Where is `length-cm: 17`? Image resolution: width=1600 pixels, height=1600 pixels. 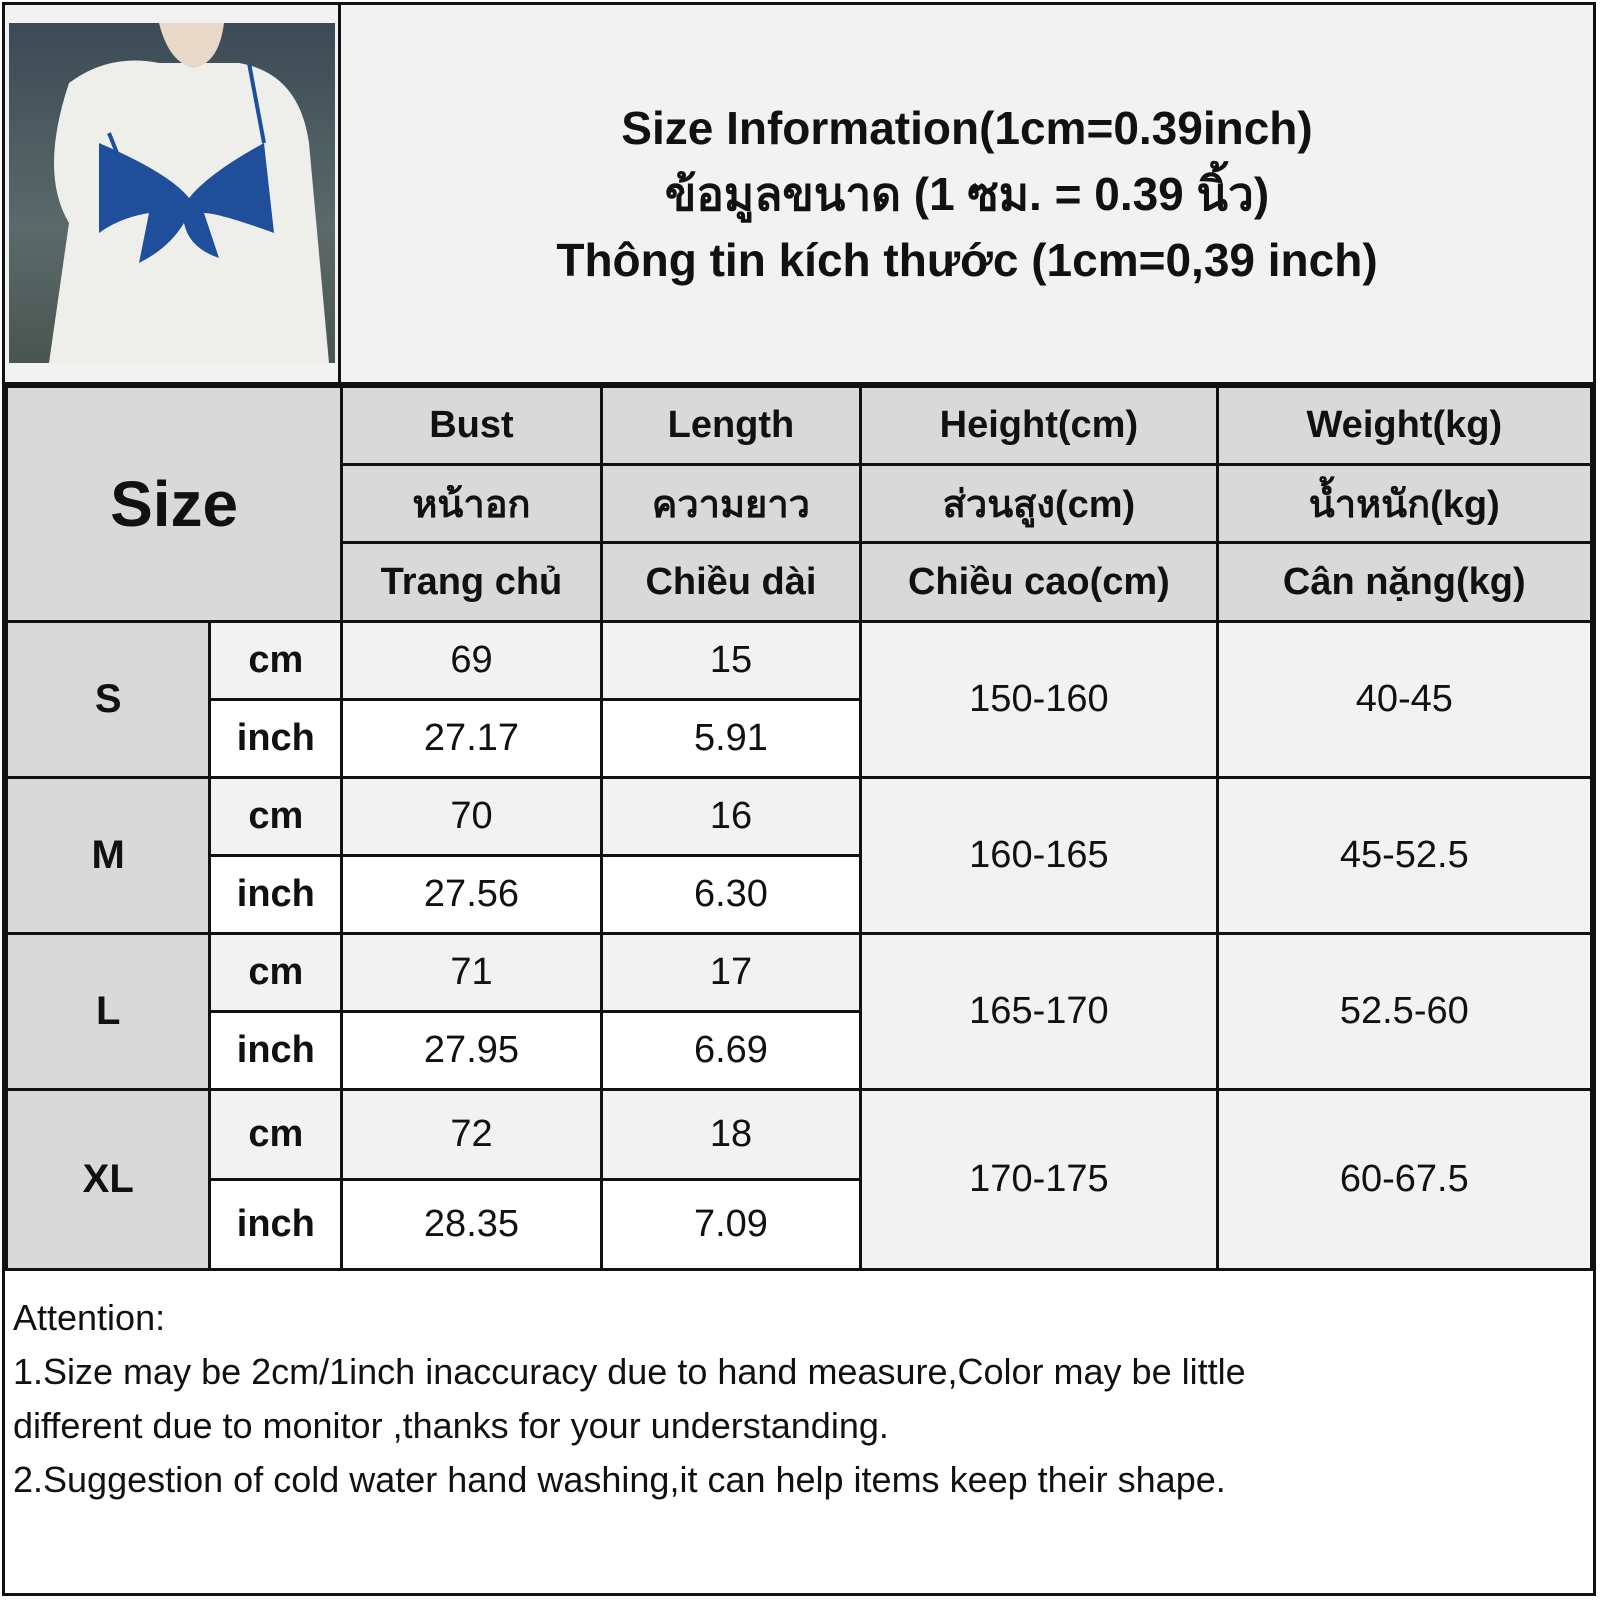
length-cm: 17 is located at coordinates (731, 972).